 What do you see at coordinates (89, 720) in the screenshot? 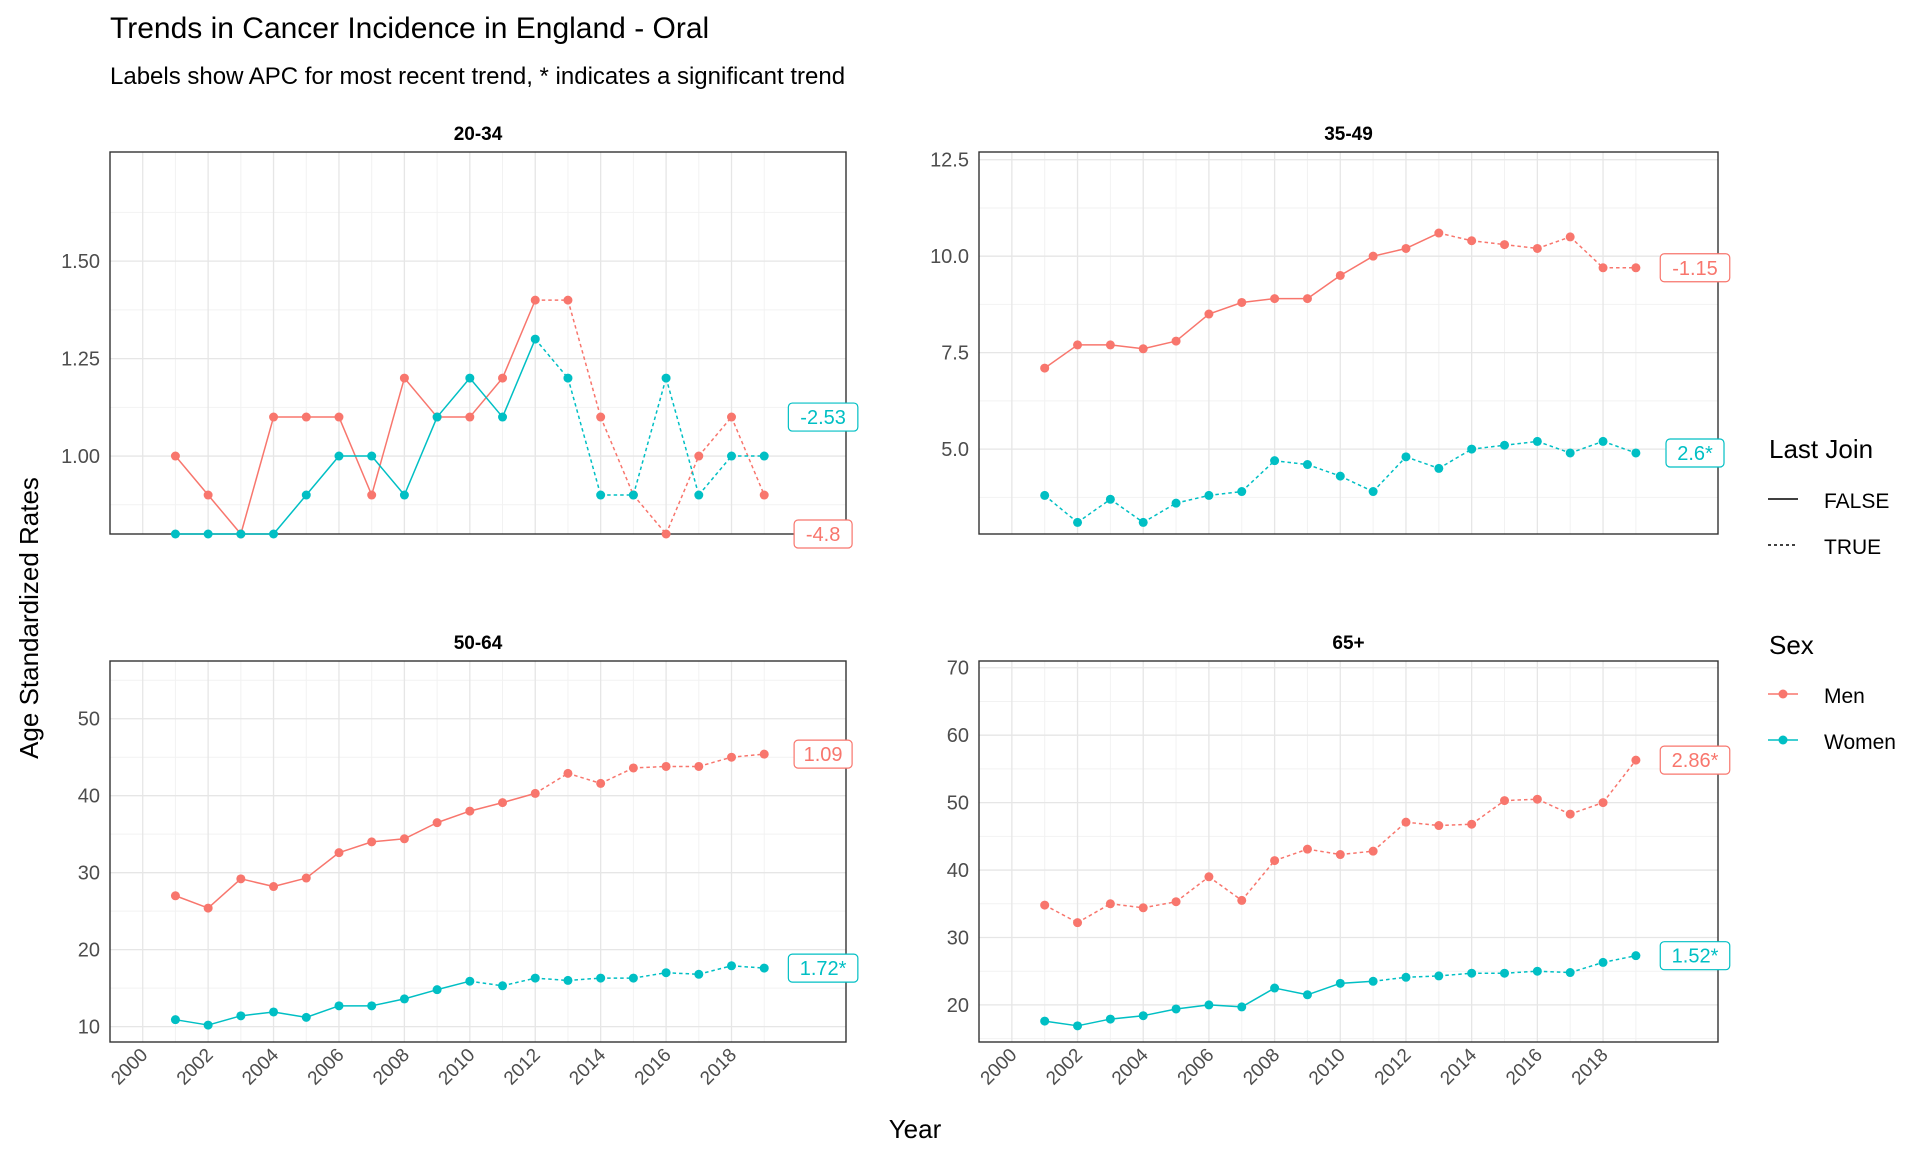
I see `y-tick-label: 50` at bounding box center [89, 720].